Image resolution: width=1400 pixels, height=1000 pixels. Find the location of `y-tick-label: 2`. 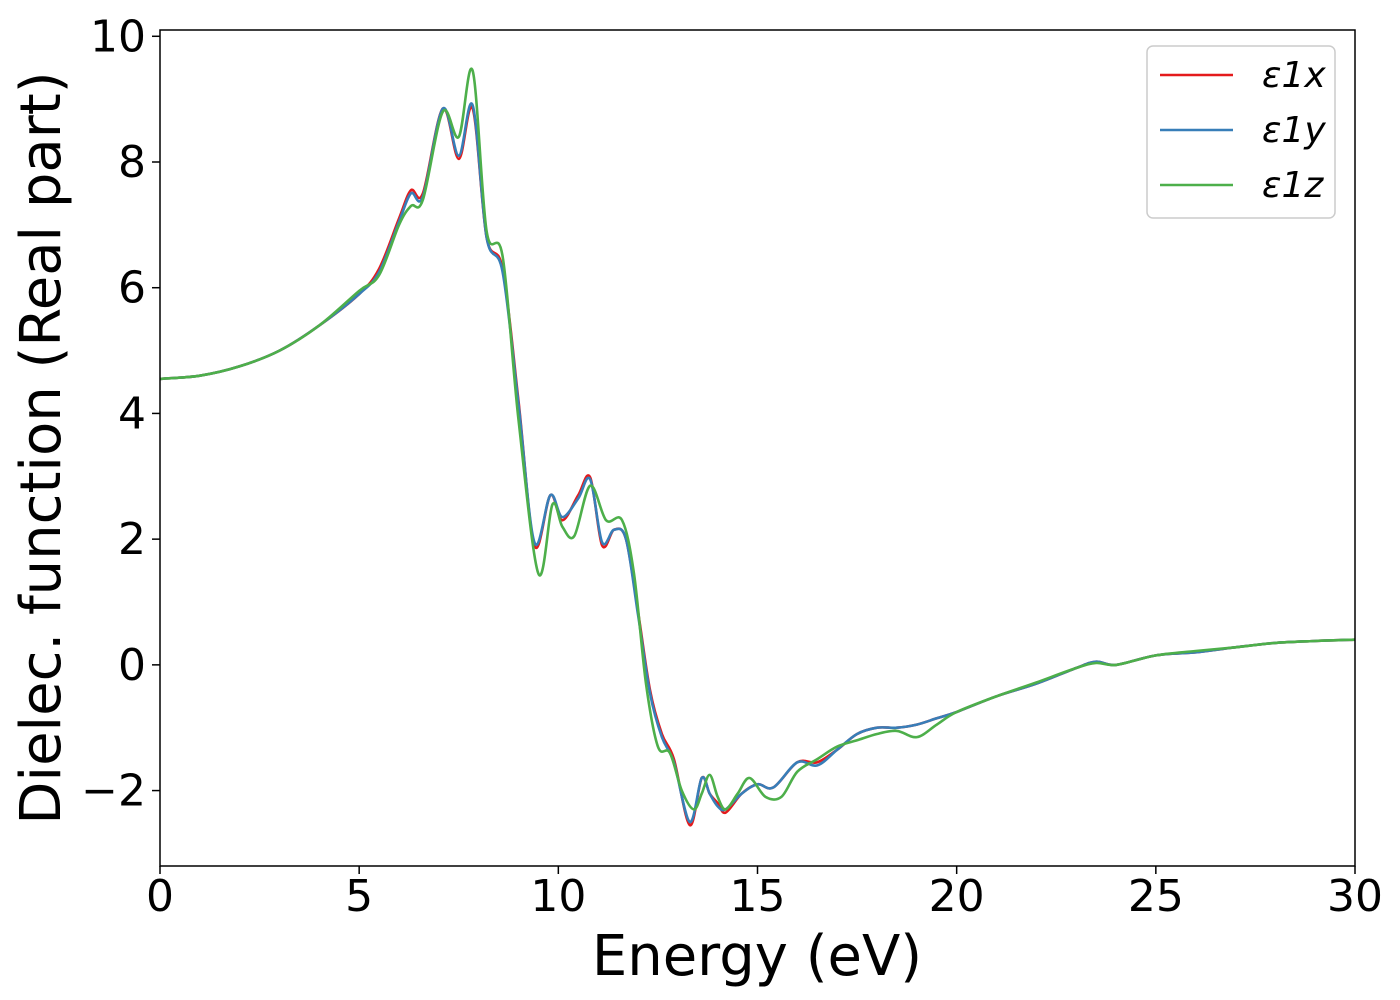

y-tick-label: 2 is located at coordinates (132, 539).